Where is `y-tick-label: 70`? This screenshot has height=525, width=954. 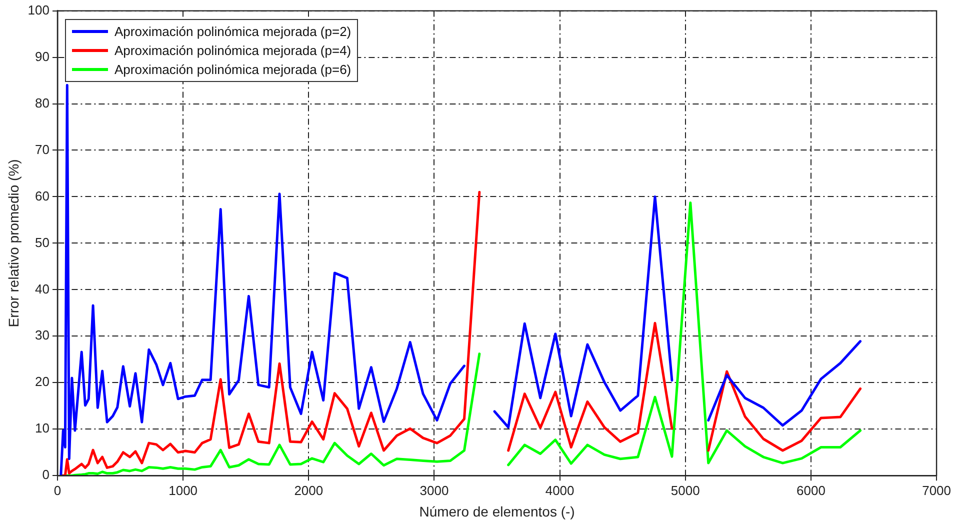 y-tick-label: 70 is located at coordinates (42, 149).